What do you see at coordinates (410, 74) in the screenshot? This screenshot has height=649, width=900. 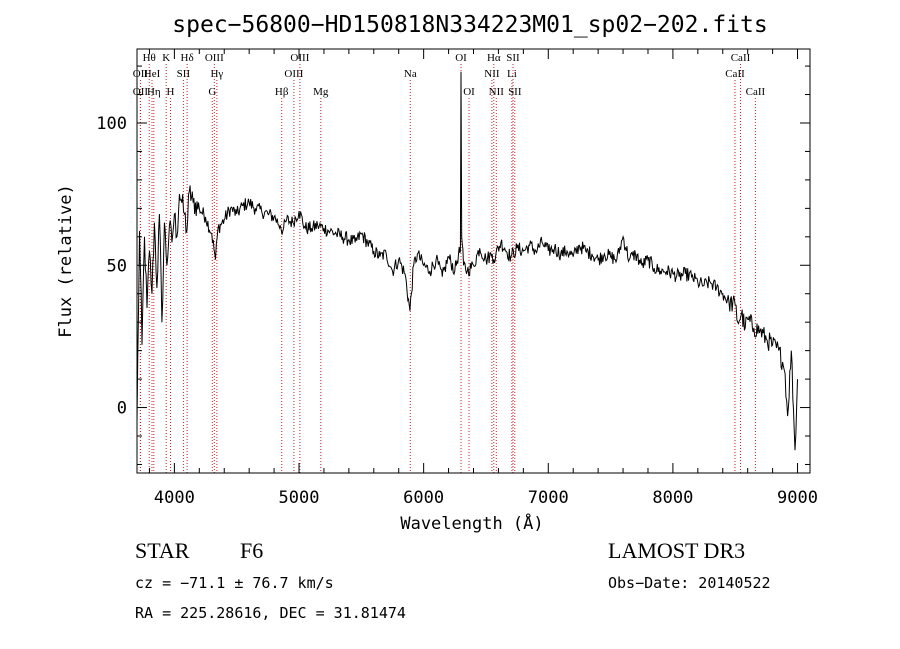 I see `line-label-16: Na` at bounding box center [410, 74].